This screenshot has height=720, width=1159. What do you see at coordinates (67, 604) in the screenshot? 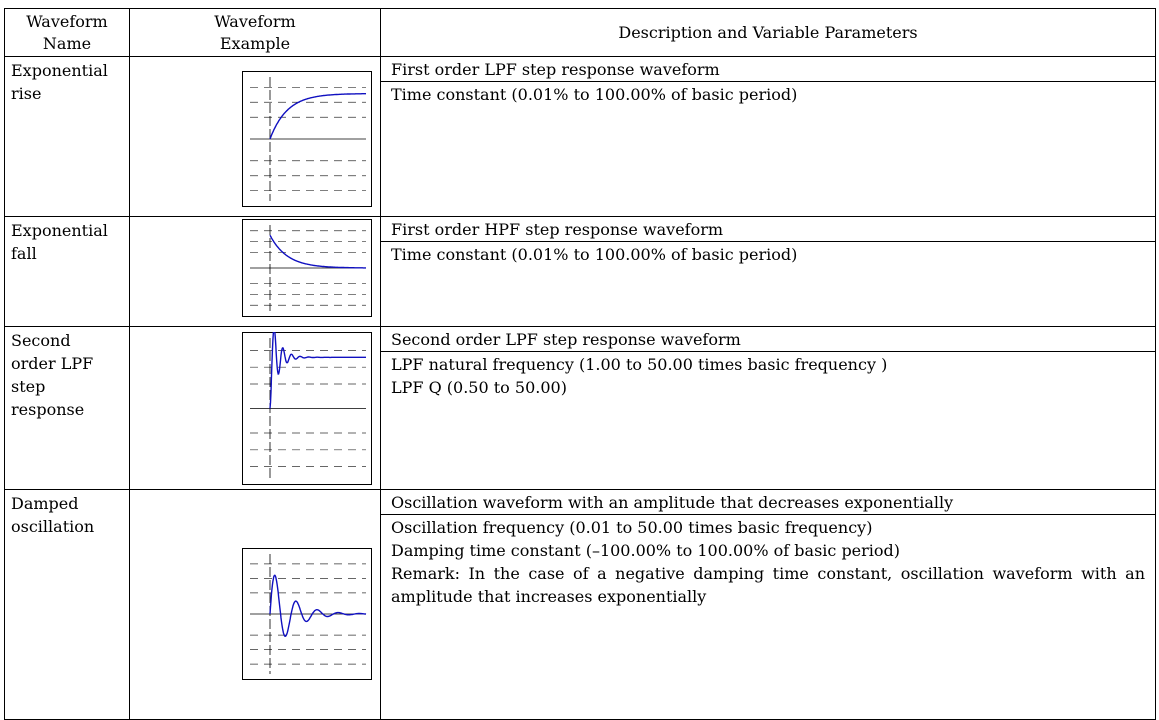
I see `name-cell: Damped oscillation` at bounding box center [67, 604].